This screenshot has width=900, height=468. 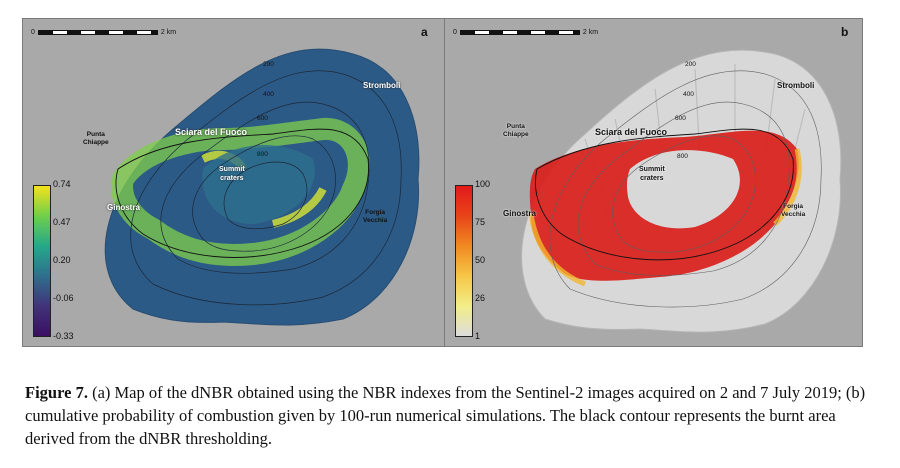 I want to click on legend-tick: 0.20, so click(x=62, y=260).